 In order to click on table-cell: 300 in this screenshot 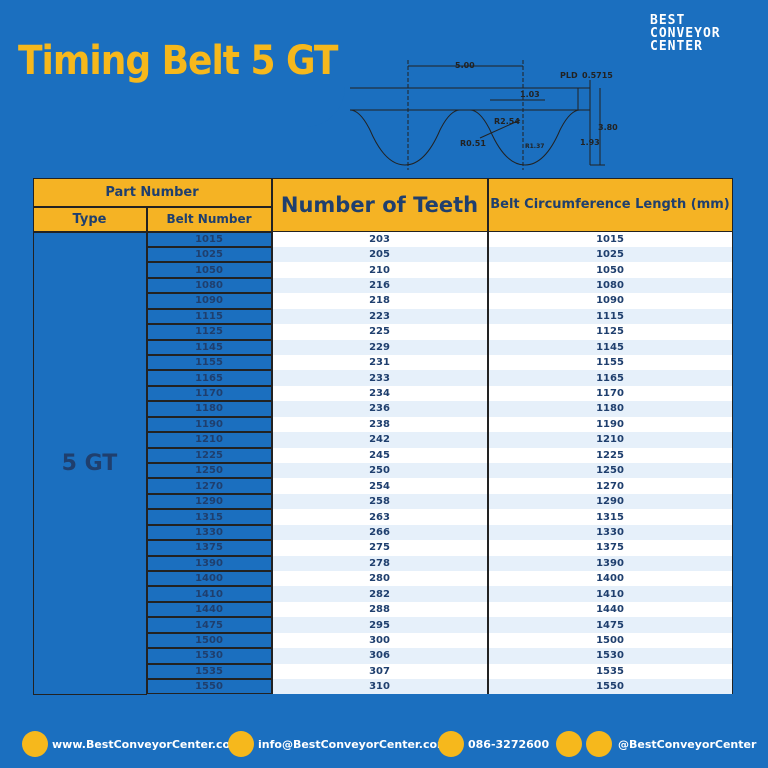, I will do `click(379, 640)`.